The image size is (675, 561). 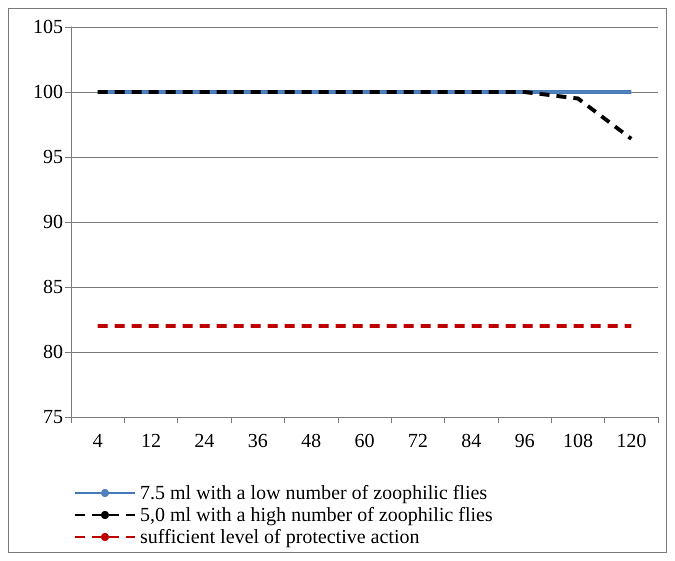 I want to click on x-tick-label: 96, so click(x=524, y=441).